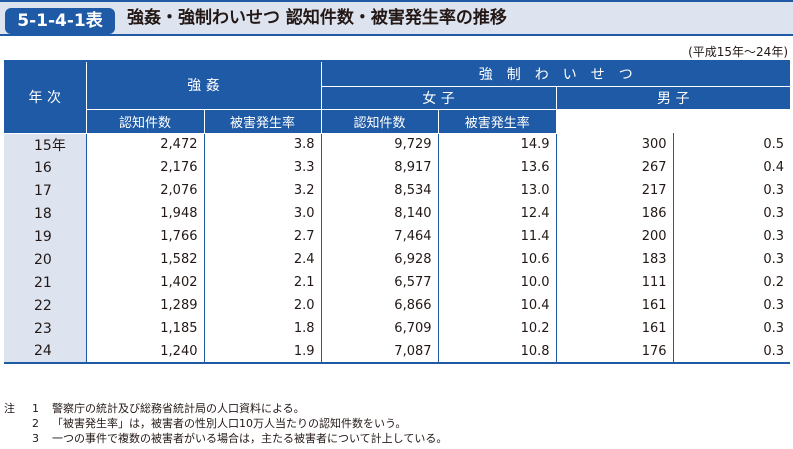 The width and height of the screenshot is (793, 449). I want to click on male-count-cell: 267, so click(615, 167).